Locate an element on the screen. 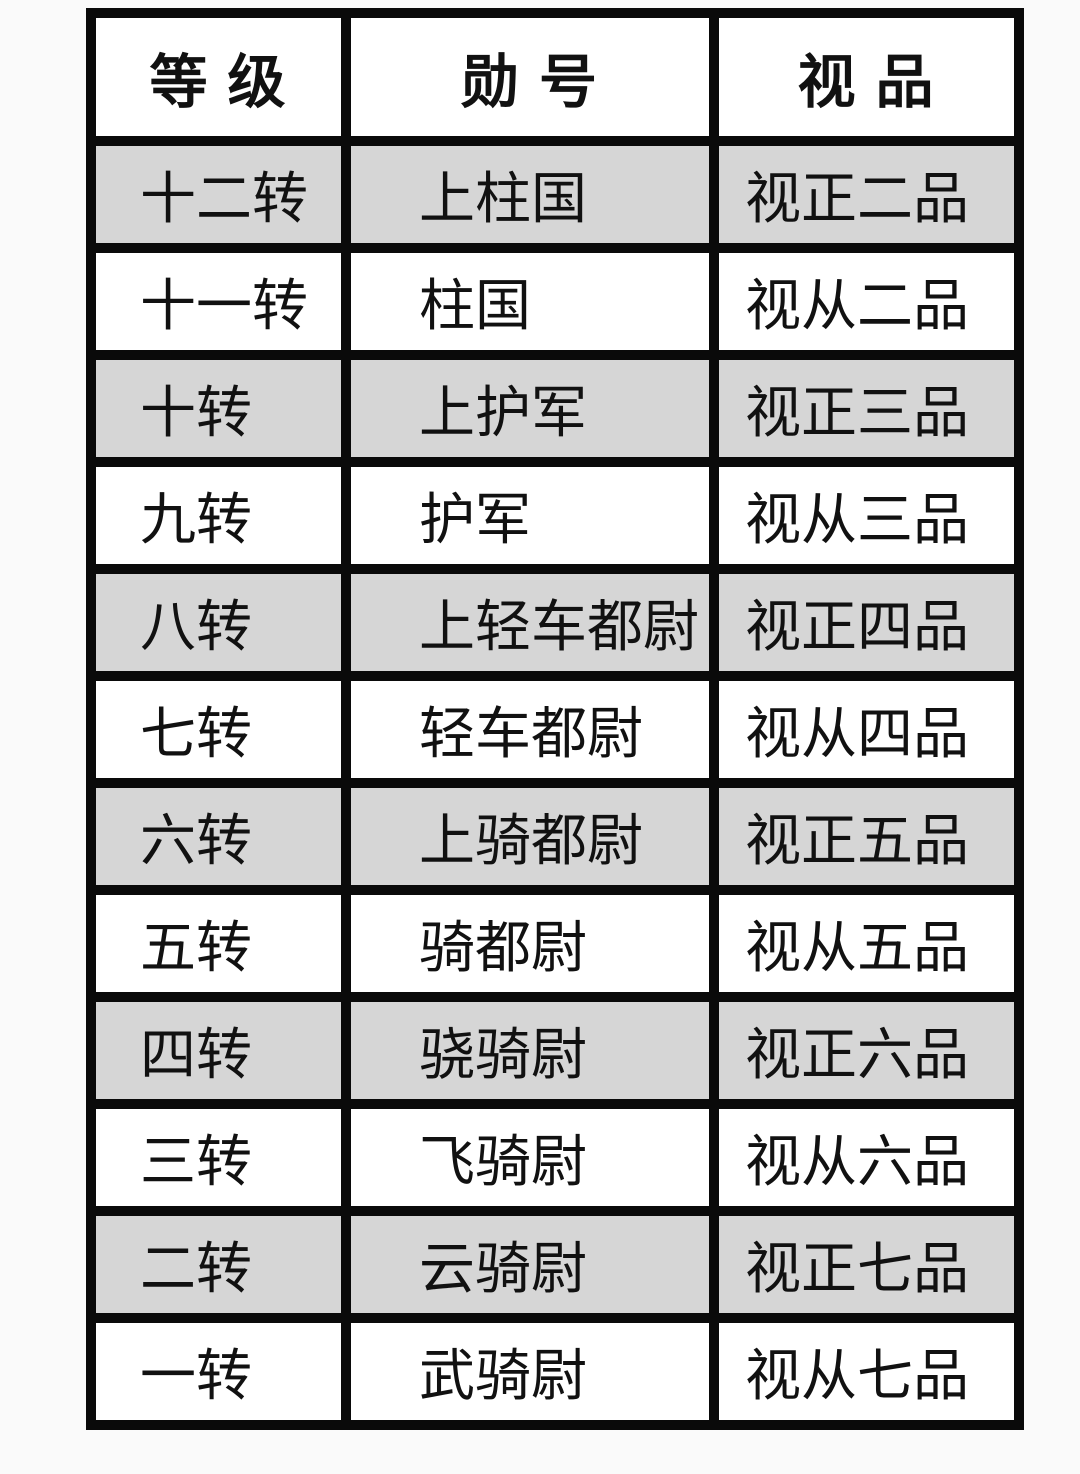 The width and height of the screenshot is (1080, 1474). table-row: 十一转 柱国 视从二品 is located at coordinates (555, 301).